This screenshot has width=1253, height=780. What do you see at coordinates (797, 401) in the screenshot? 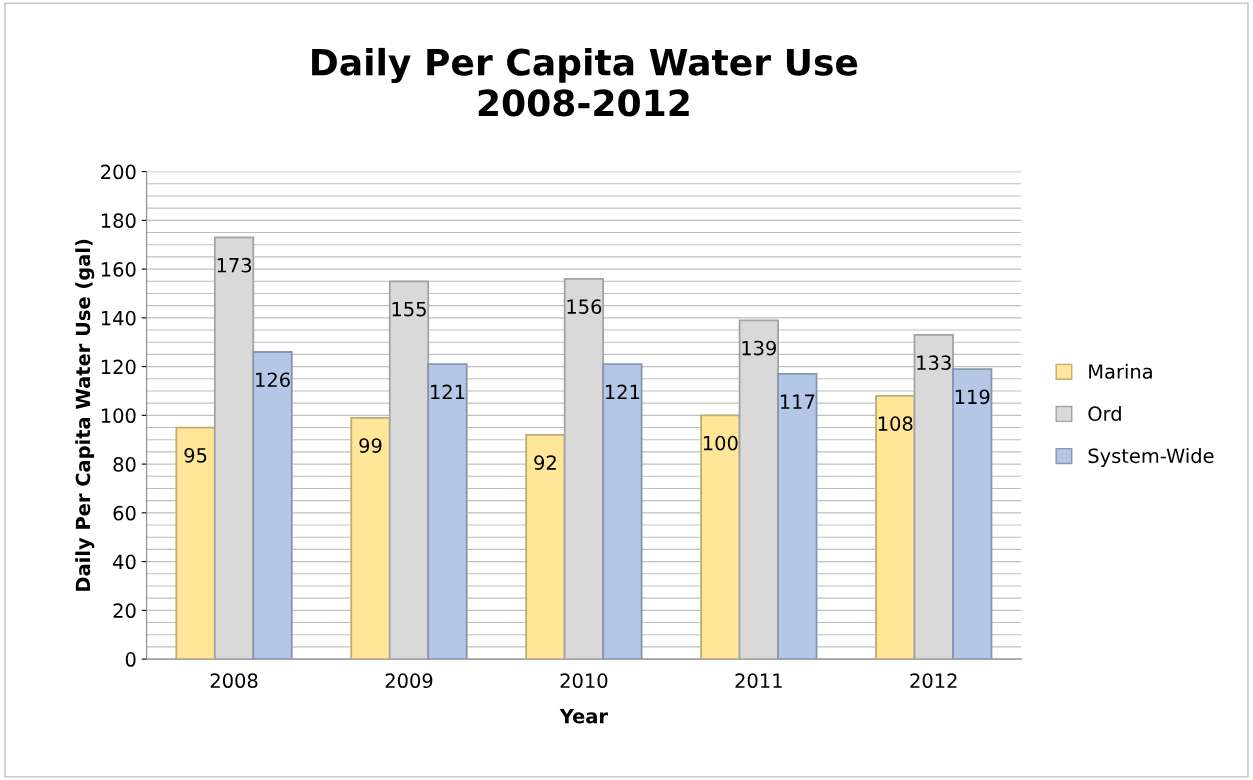
I see `data-label: 117` at bounding box center [797, 401].